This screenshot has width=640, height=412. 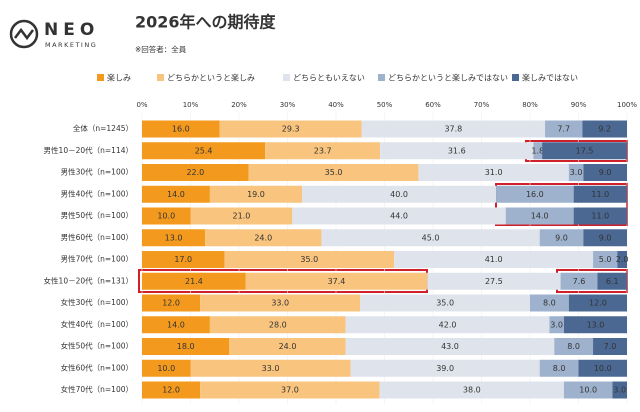 I want to click on x-tick-label: 30%, so click(x=288, y=105).